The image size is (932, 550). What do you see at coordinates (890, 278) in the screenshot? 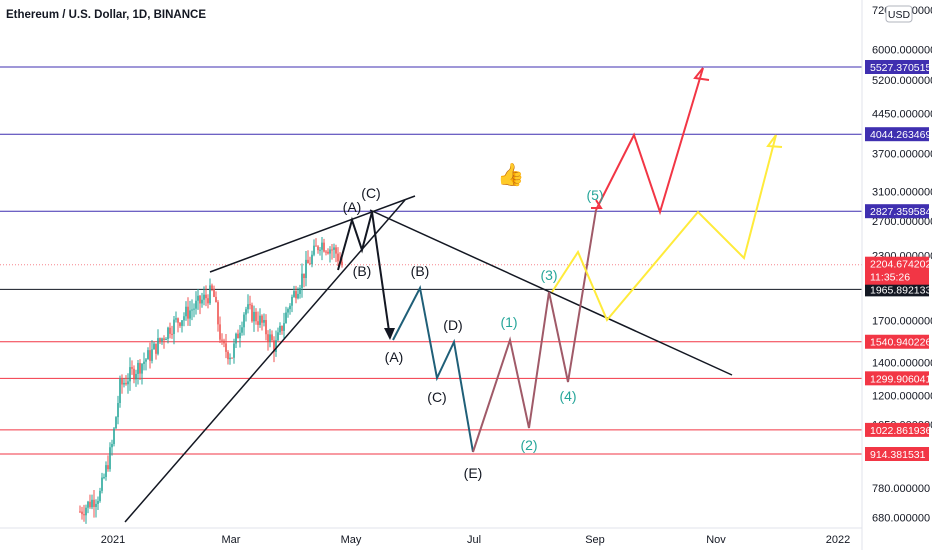
I see `bar-countdown: 11:35:26` at bounding box center [890, 278].